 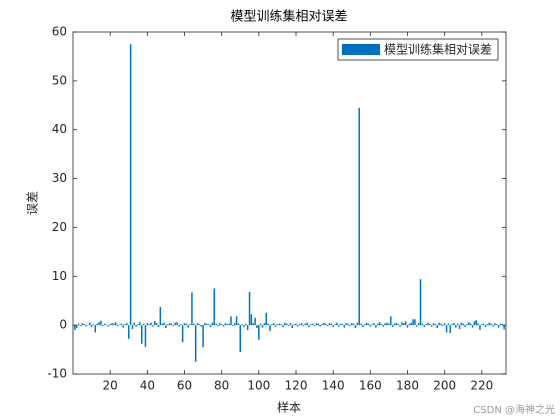 What do you see at coordinates (110, 386) in the screenshot?
I see `x-tick-label: 20` at bounding box center [110, 386].